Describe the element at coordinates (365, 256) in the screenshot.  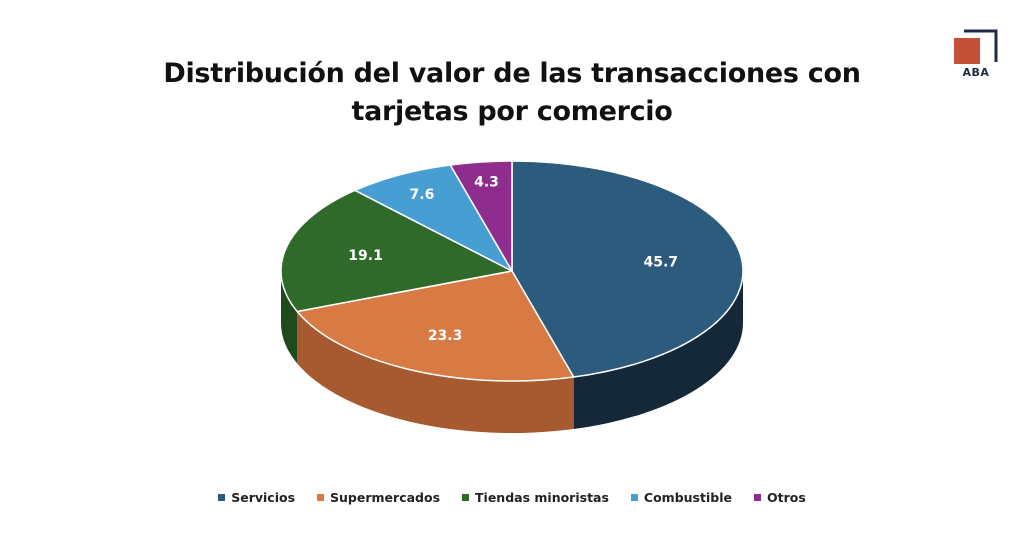
I see `data-label-tiendas-minoristas: 19.1` at that location.